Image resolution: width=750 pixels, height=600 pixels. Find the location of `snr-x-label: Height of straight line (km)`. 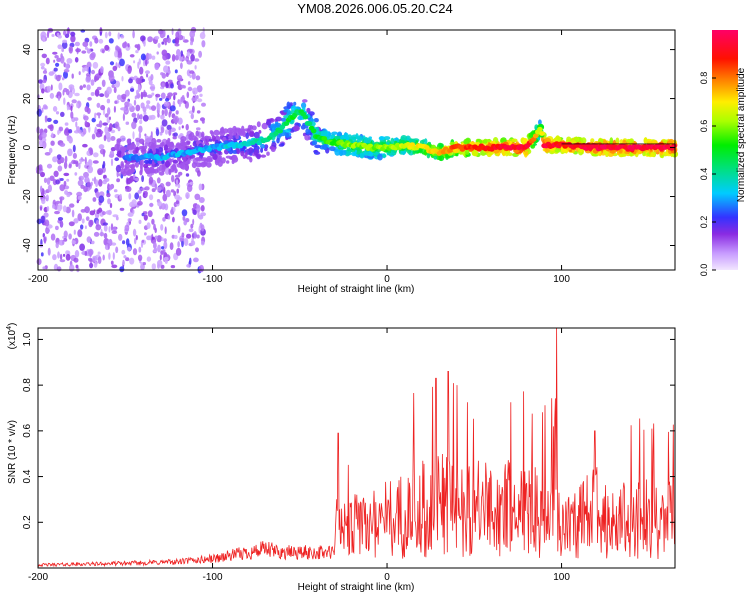

snr-x-label: Height of straight line (km) is located at coordinates (356, 587).